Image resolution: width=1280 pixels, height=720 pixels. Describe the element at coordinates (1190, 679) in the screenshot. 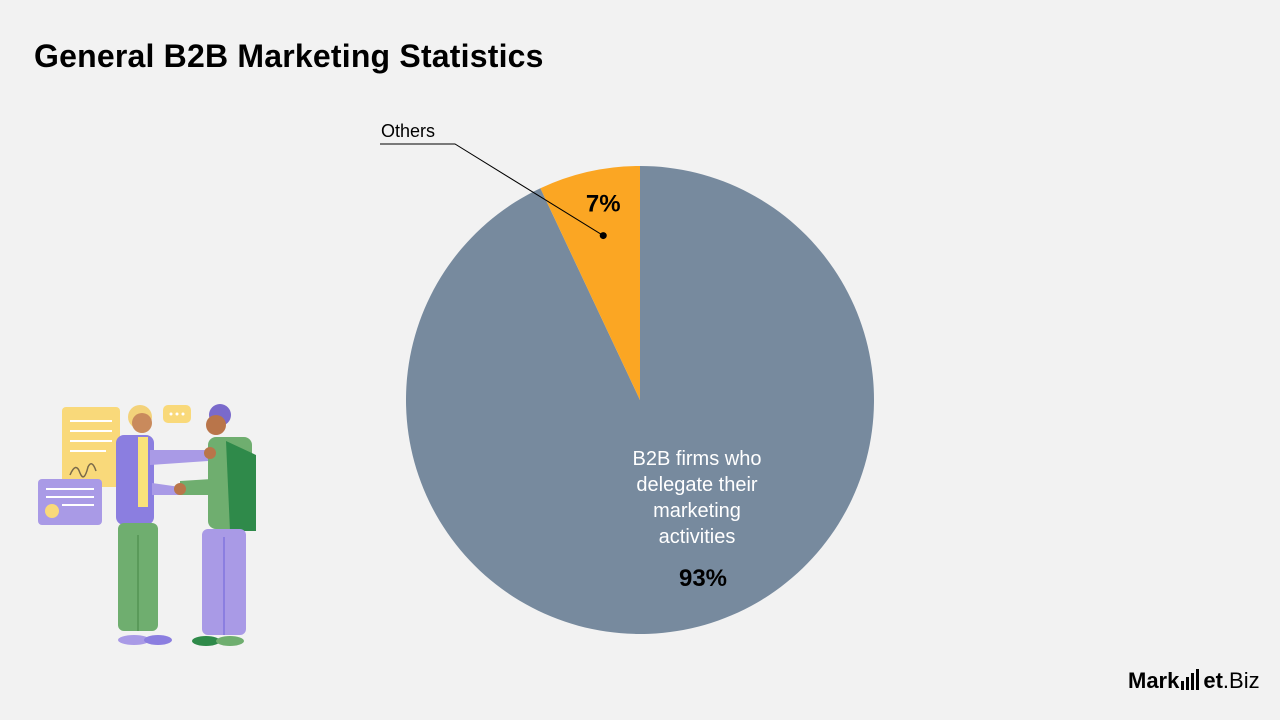

I see `bar-chart-icon` at that location.